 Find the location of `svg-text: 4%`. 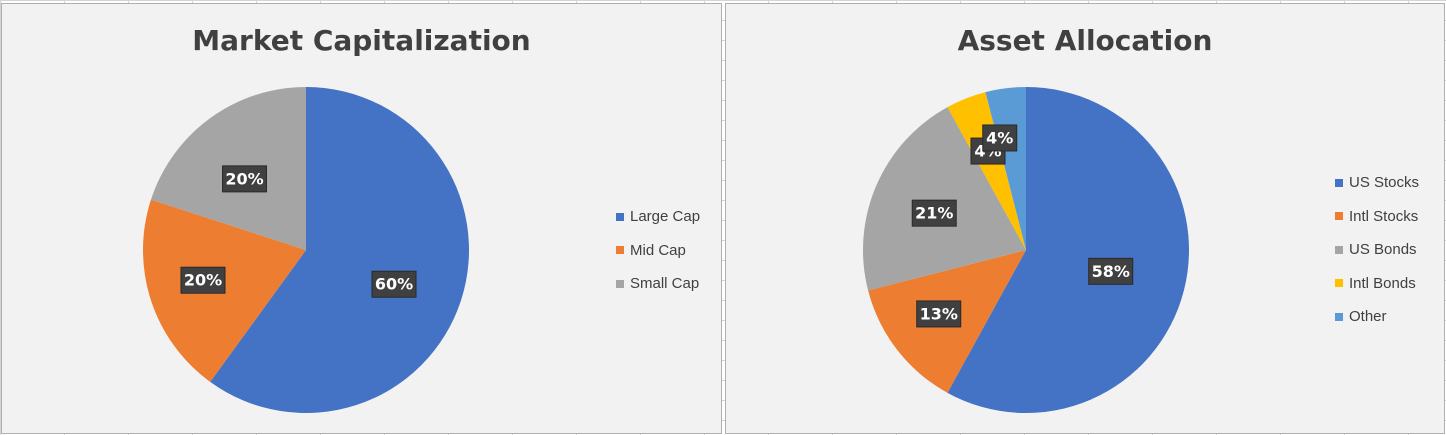

svg-text: 4% is located at coordinates (999, 137).